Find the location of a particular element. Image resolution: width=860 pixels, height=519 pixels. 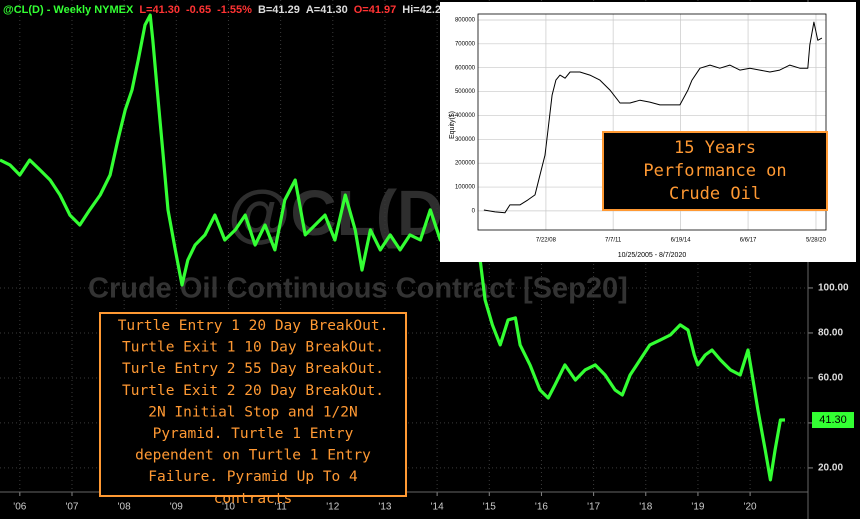

header-field: B=41.29 is located at coordinates (279, 10).